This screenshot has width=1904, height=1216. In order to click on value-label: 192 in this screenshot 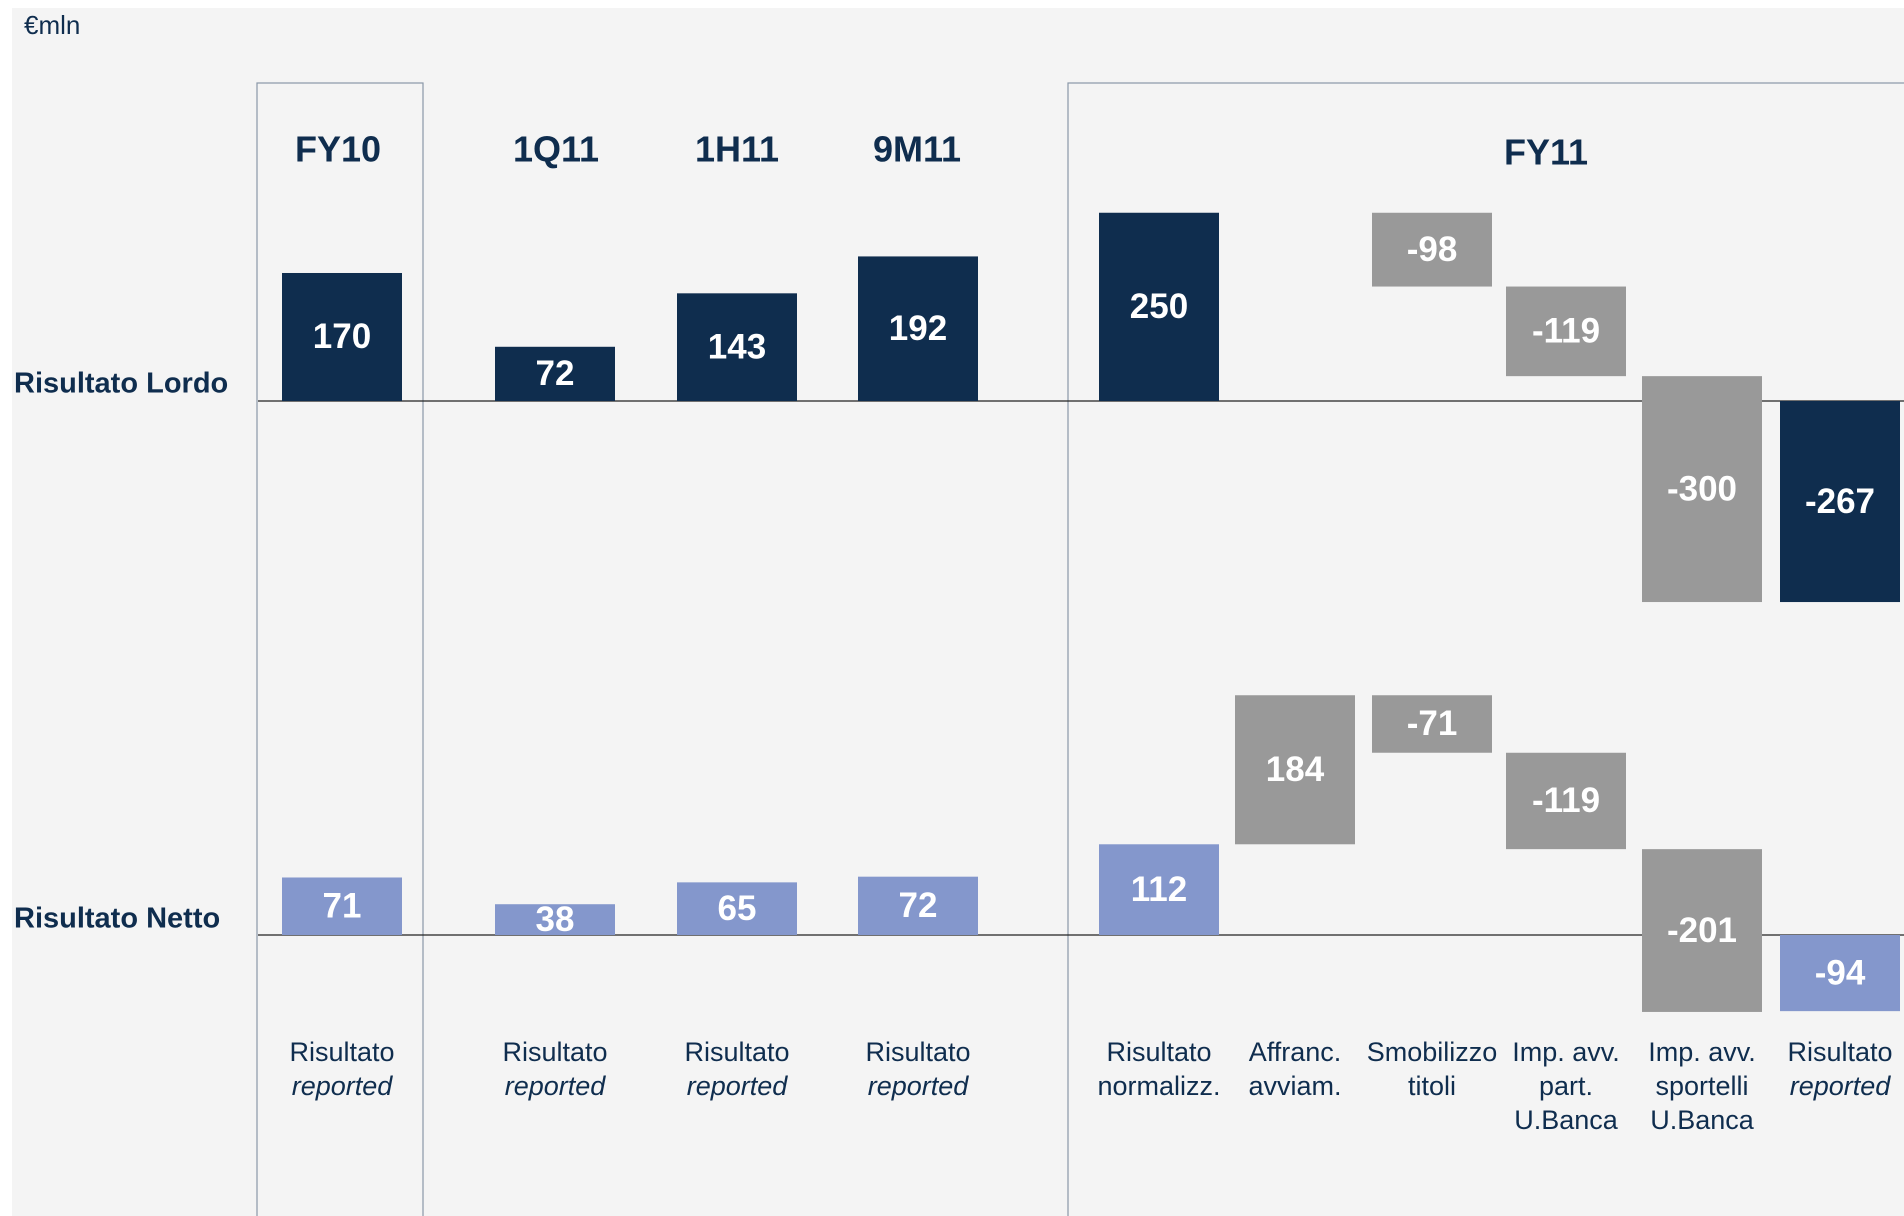, I will do `click(918, 328)`.